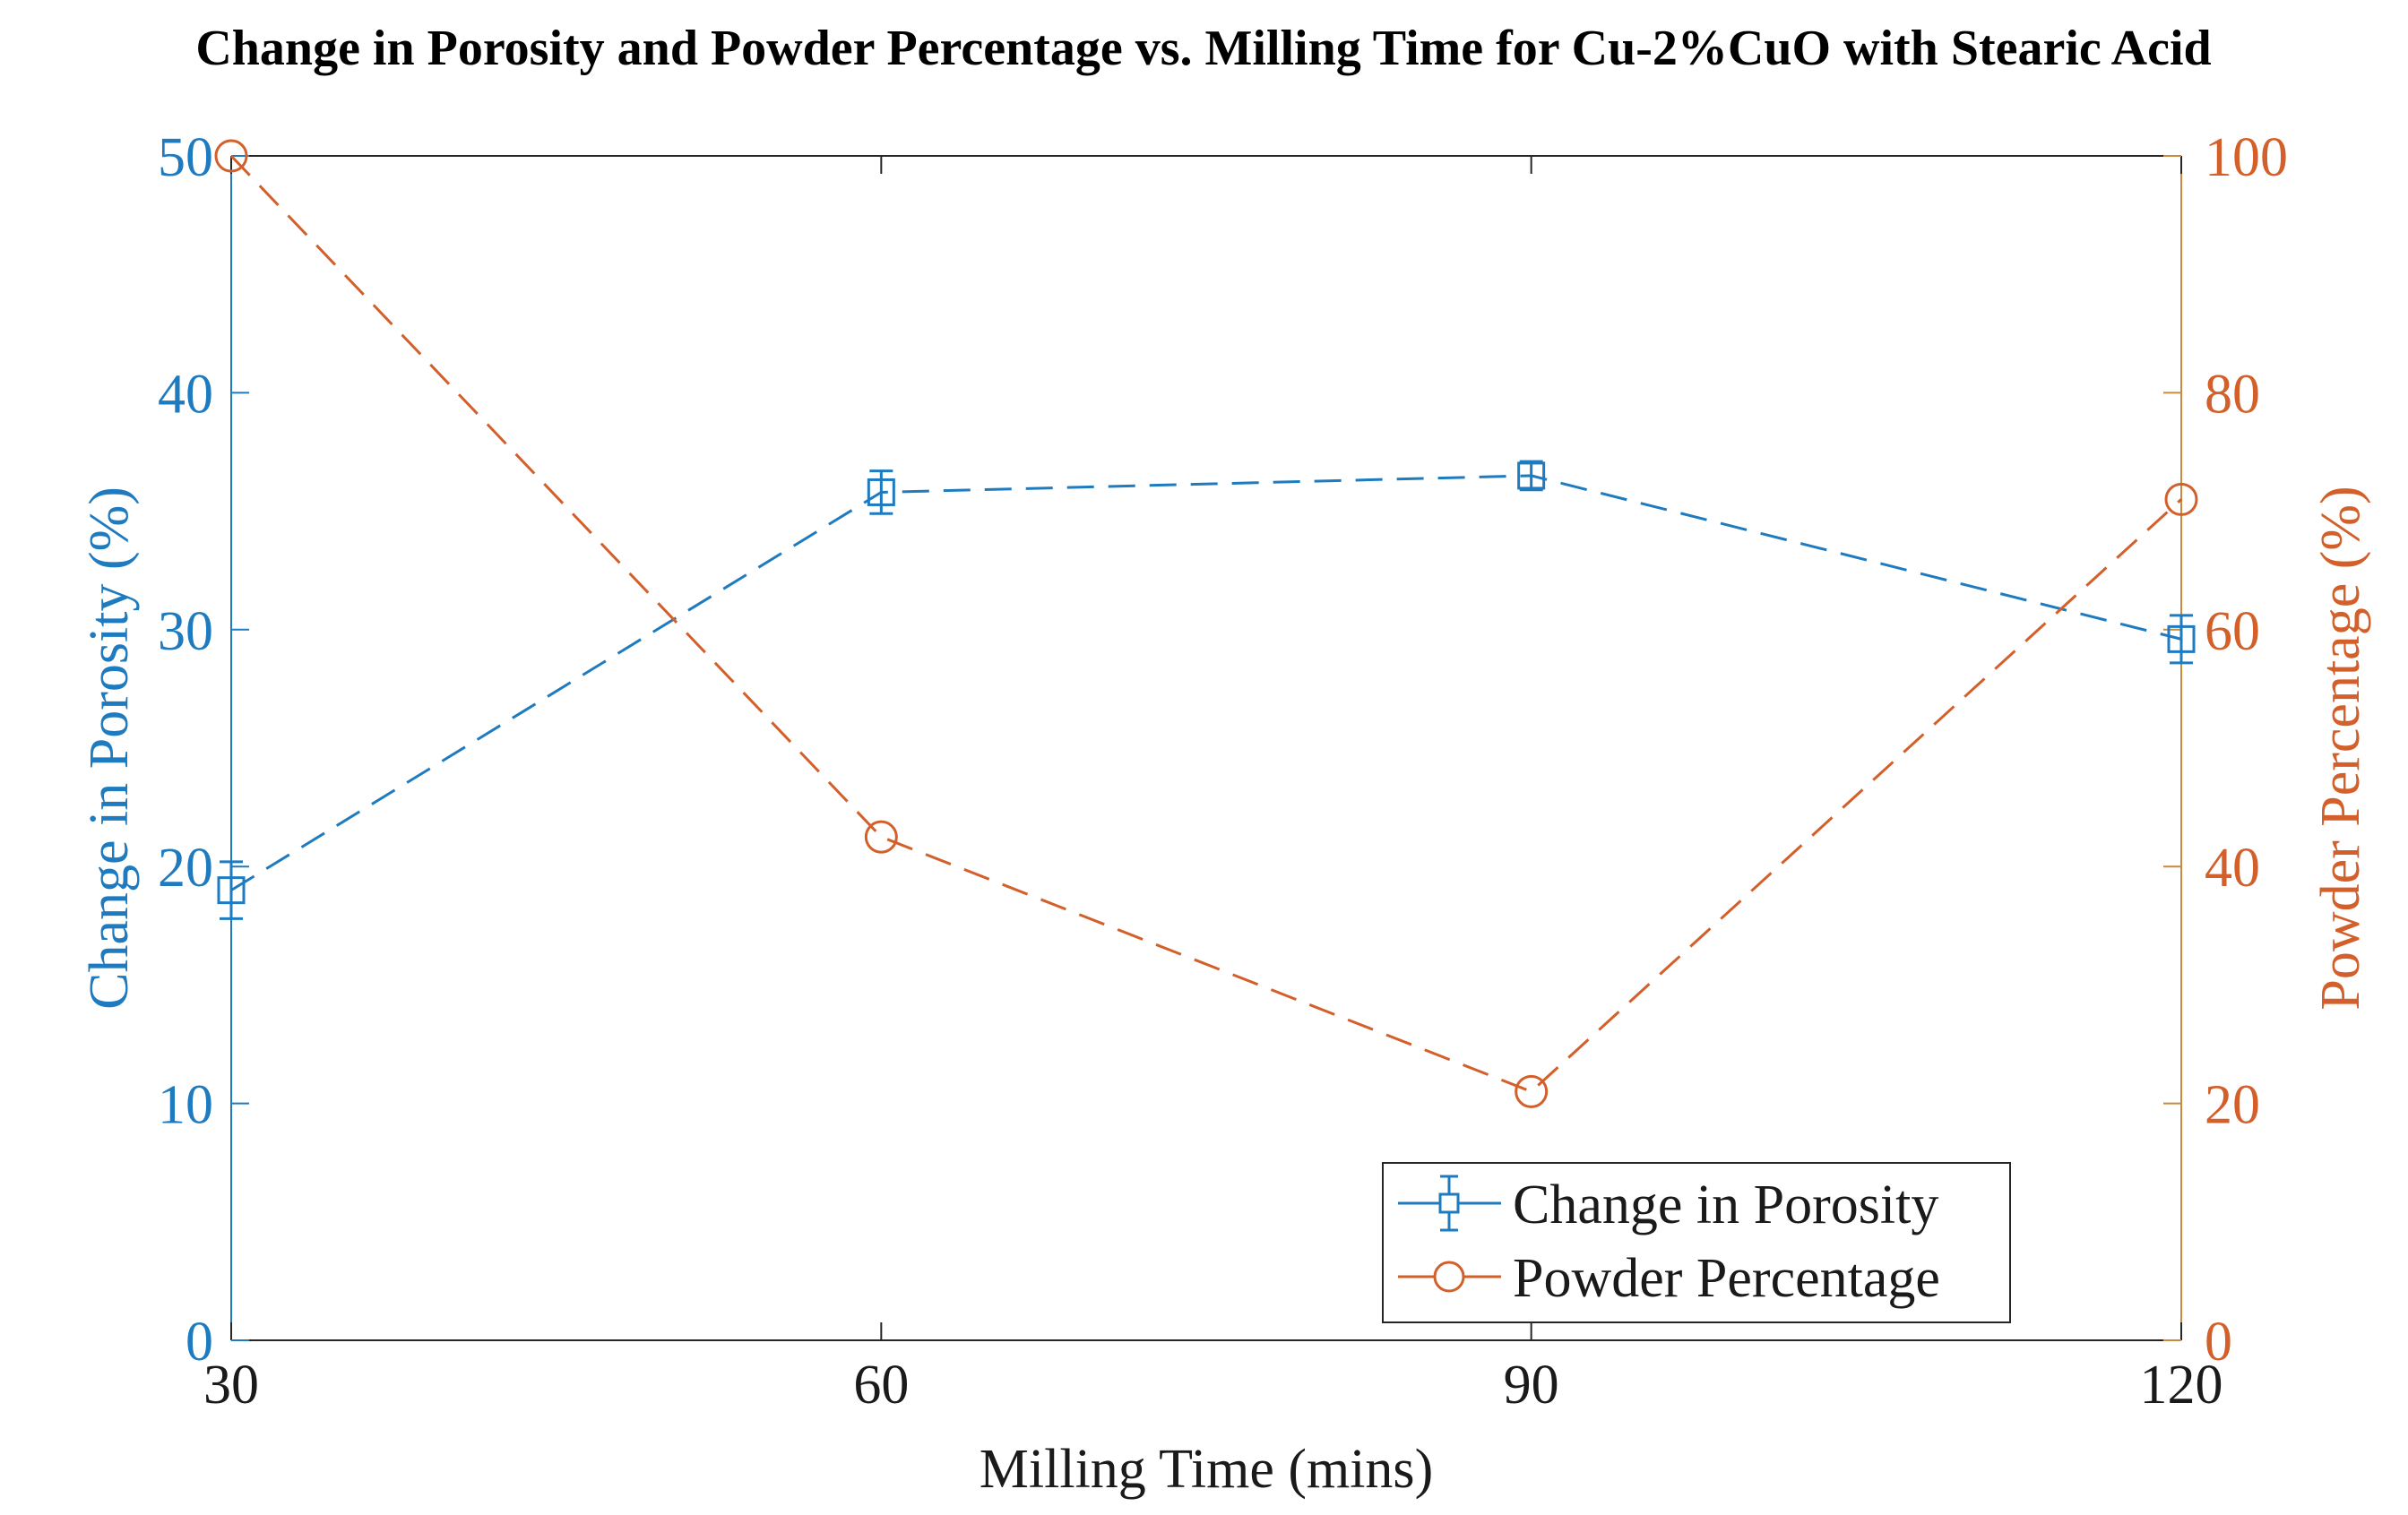  Describe the element at coordinates (2233, 868) in the screenshot. I see `y-right-tick-label: 40` at that location.